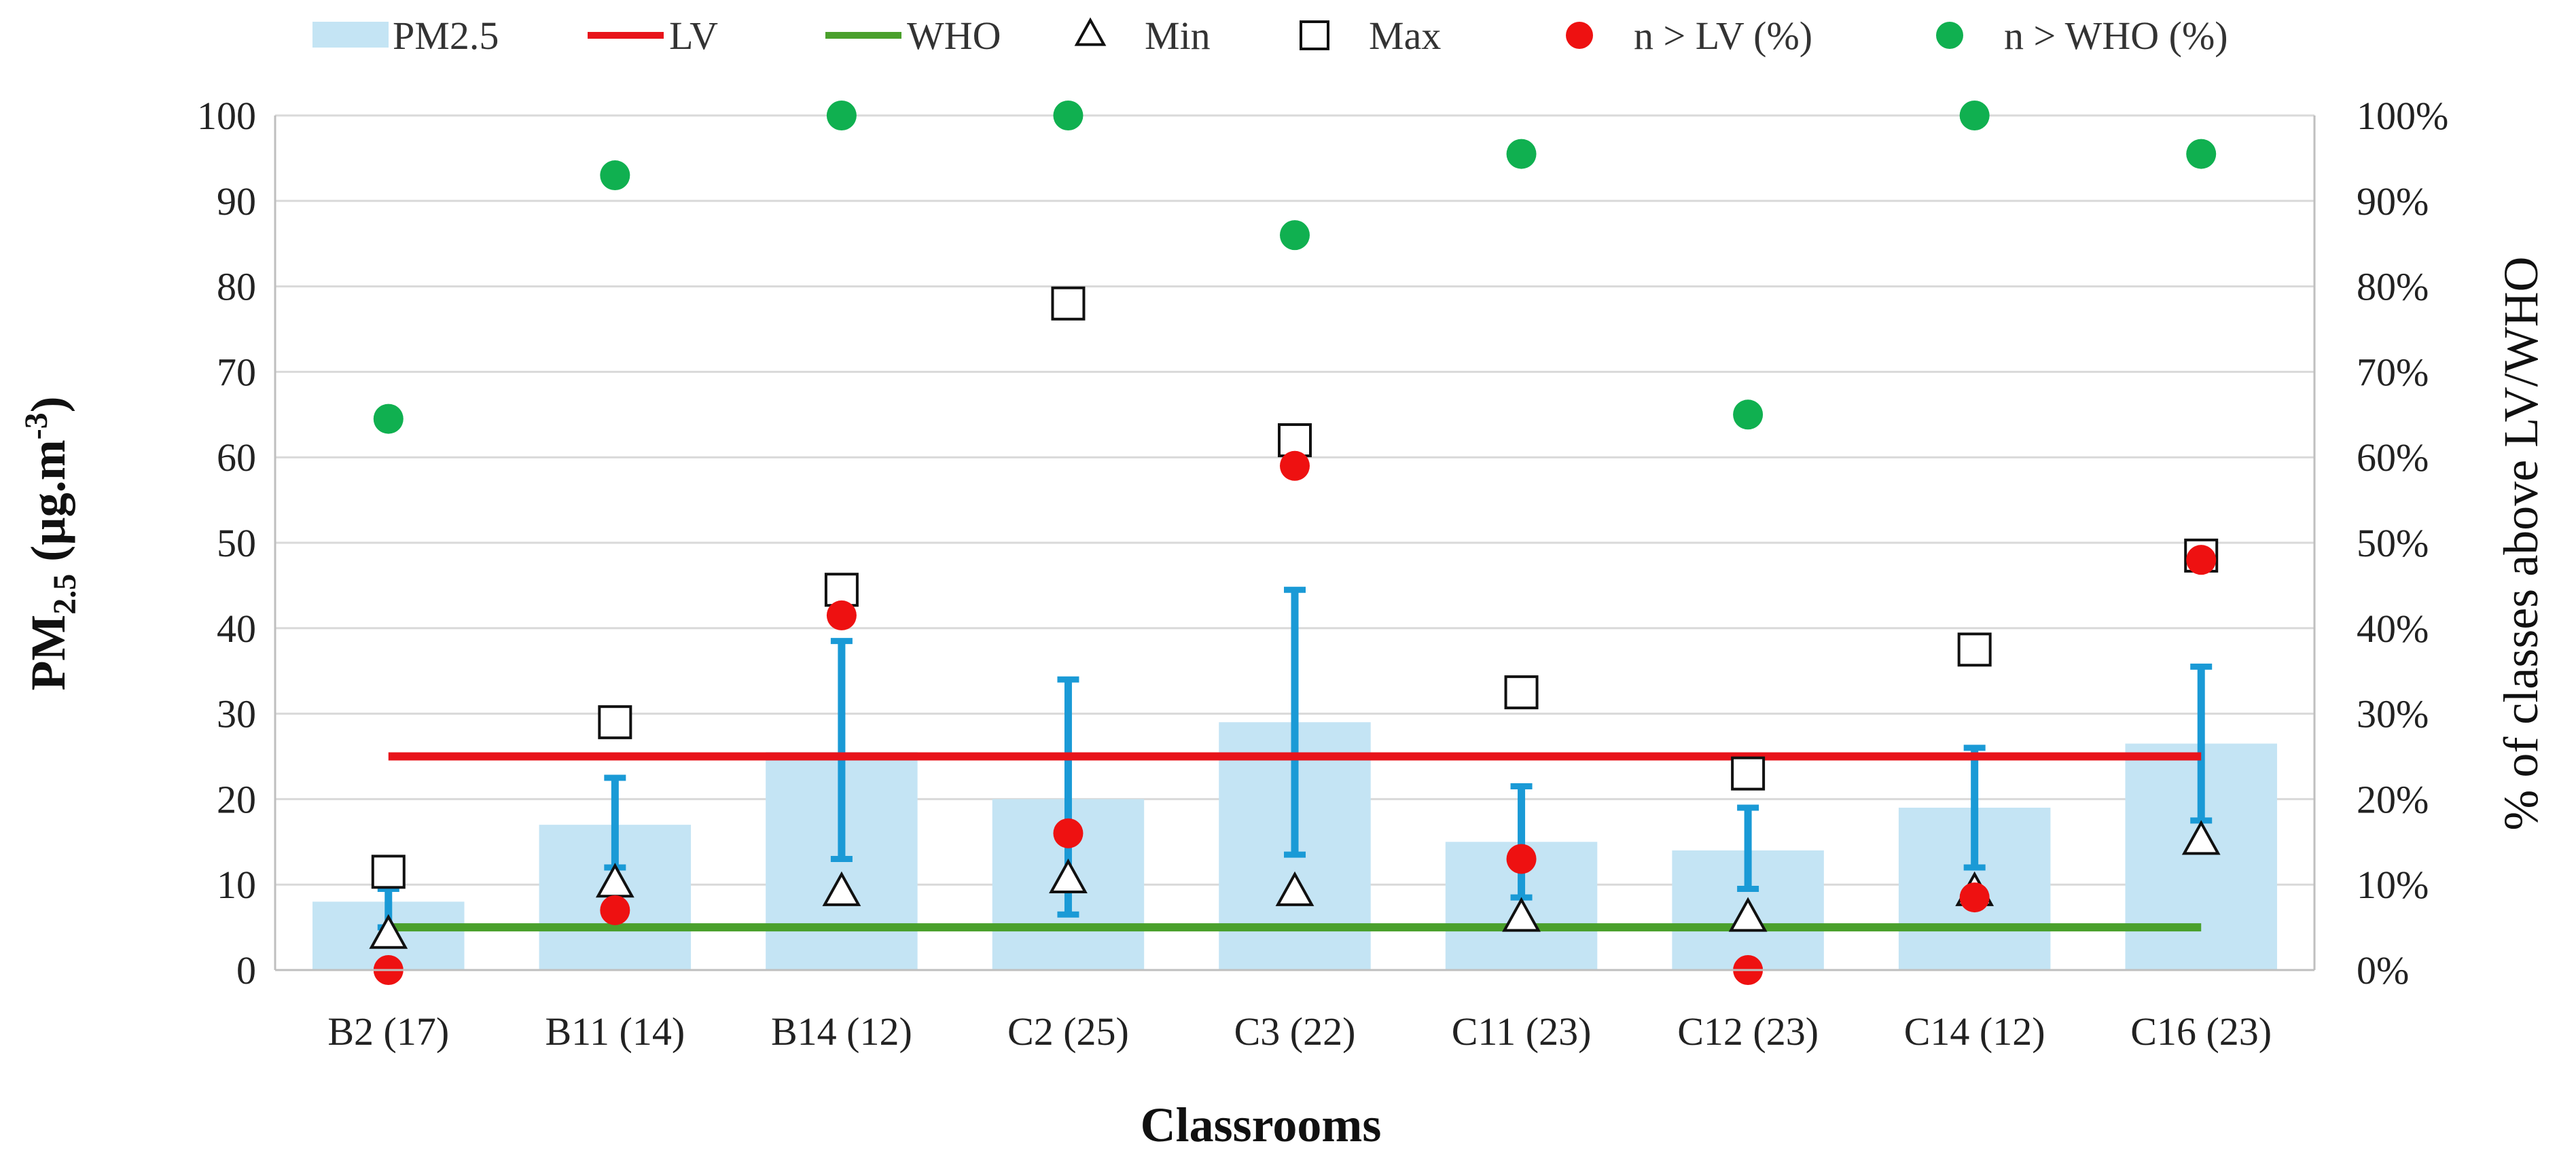 This screenshot has width=2576, height=1165. Describe the element at coordinates (48, 506) in the screenshot. I see `y-axis-title-unit: (µg.m` at that location.